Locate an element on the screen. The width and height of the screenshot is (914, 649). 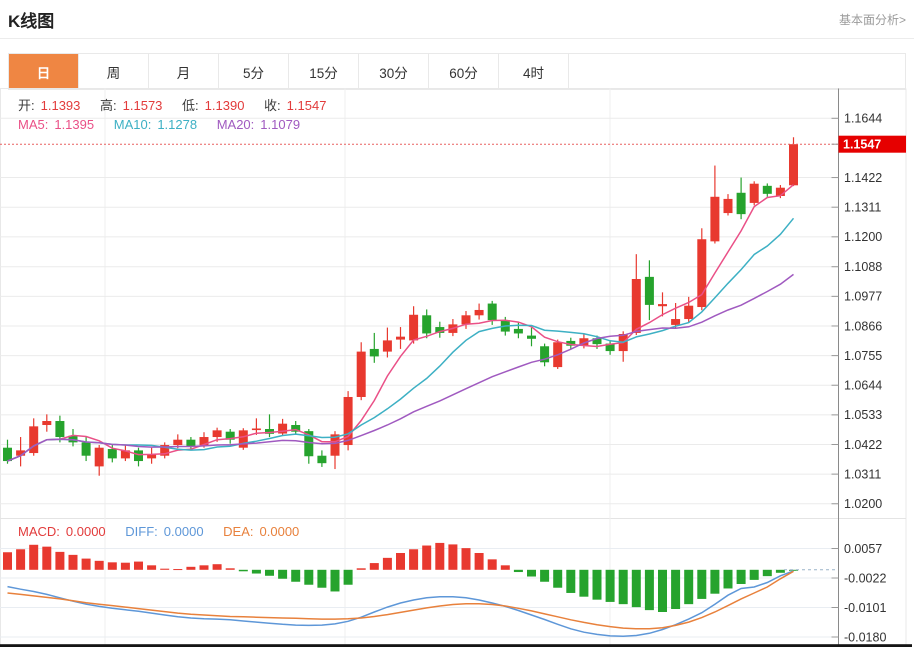
svg-text: 1.0422 is located at coordinates (863, 445).